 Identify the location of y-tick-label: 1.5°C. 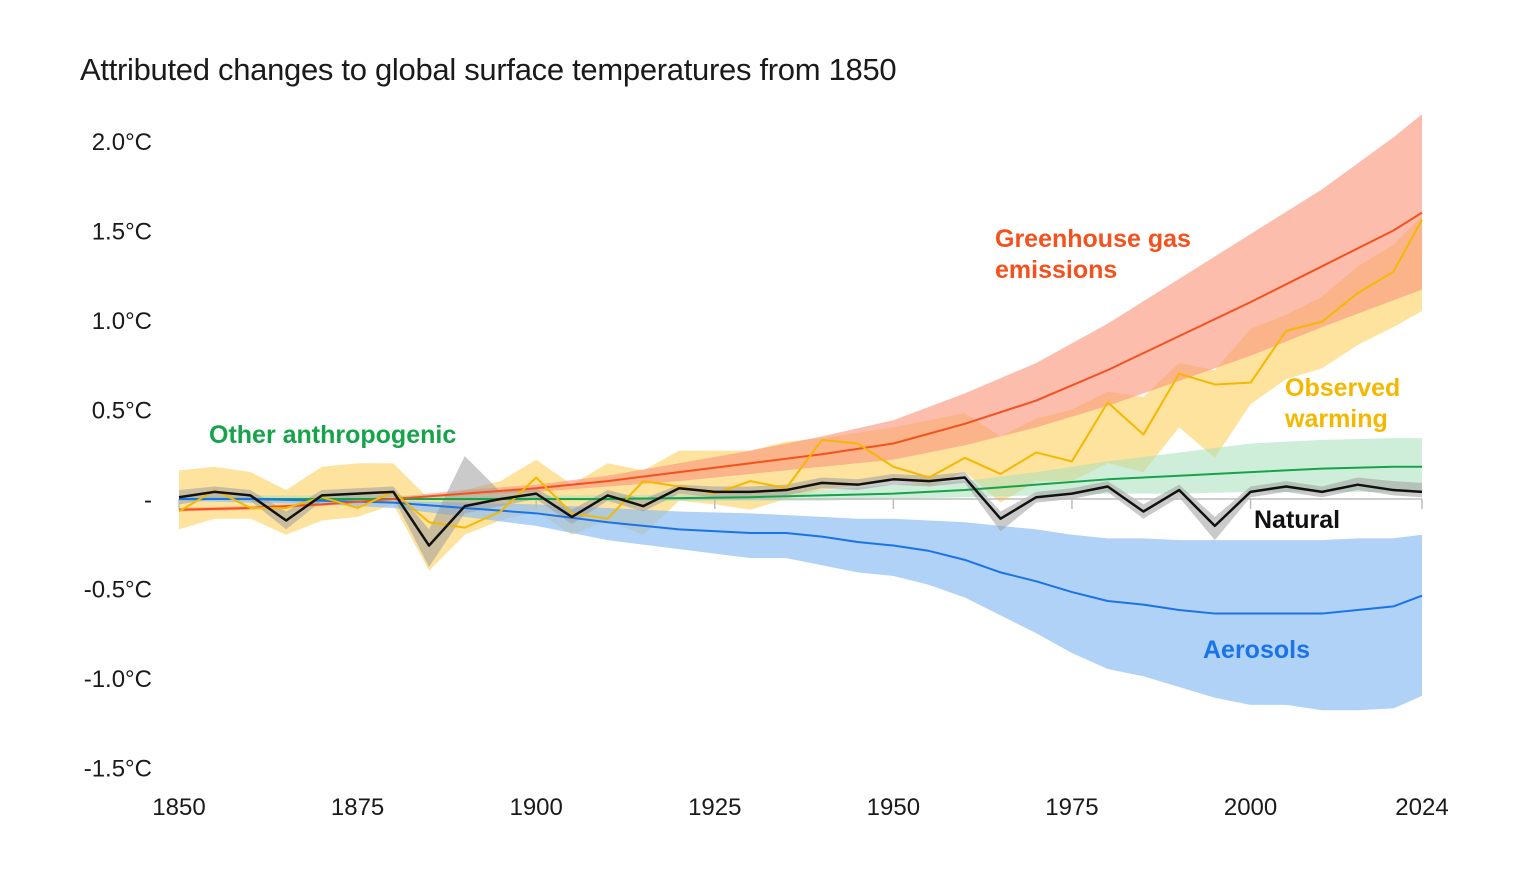
(122, 232).